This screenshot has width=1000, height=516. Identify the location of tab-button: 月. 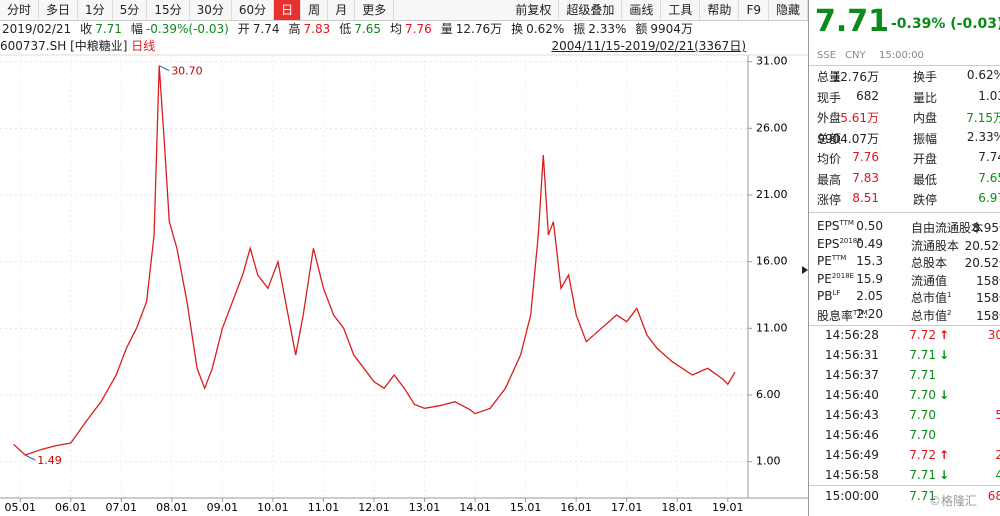
(342, 10).